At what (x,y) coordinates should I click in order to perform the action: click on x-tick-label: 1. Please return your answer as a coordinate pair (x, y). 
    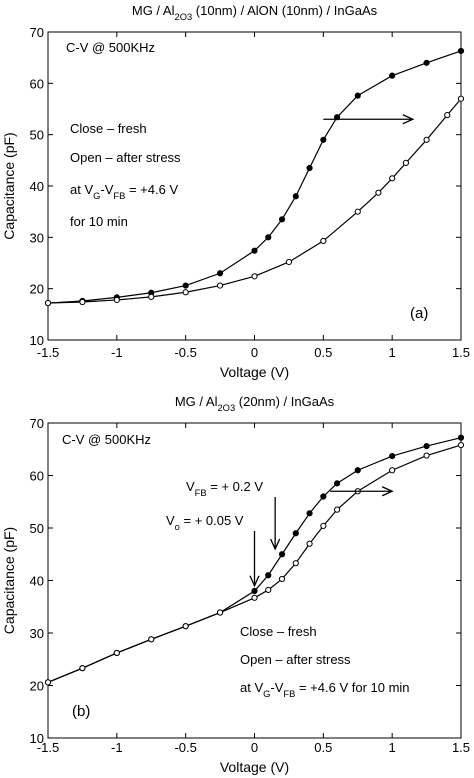
    Looking at the image, I should click on (392, 352).